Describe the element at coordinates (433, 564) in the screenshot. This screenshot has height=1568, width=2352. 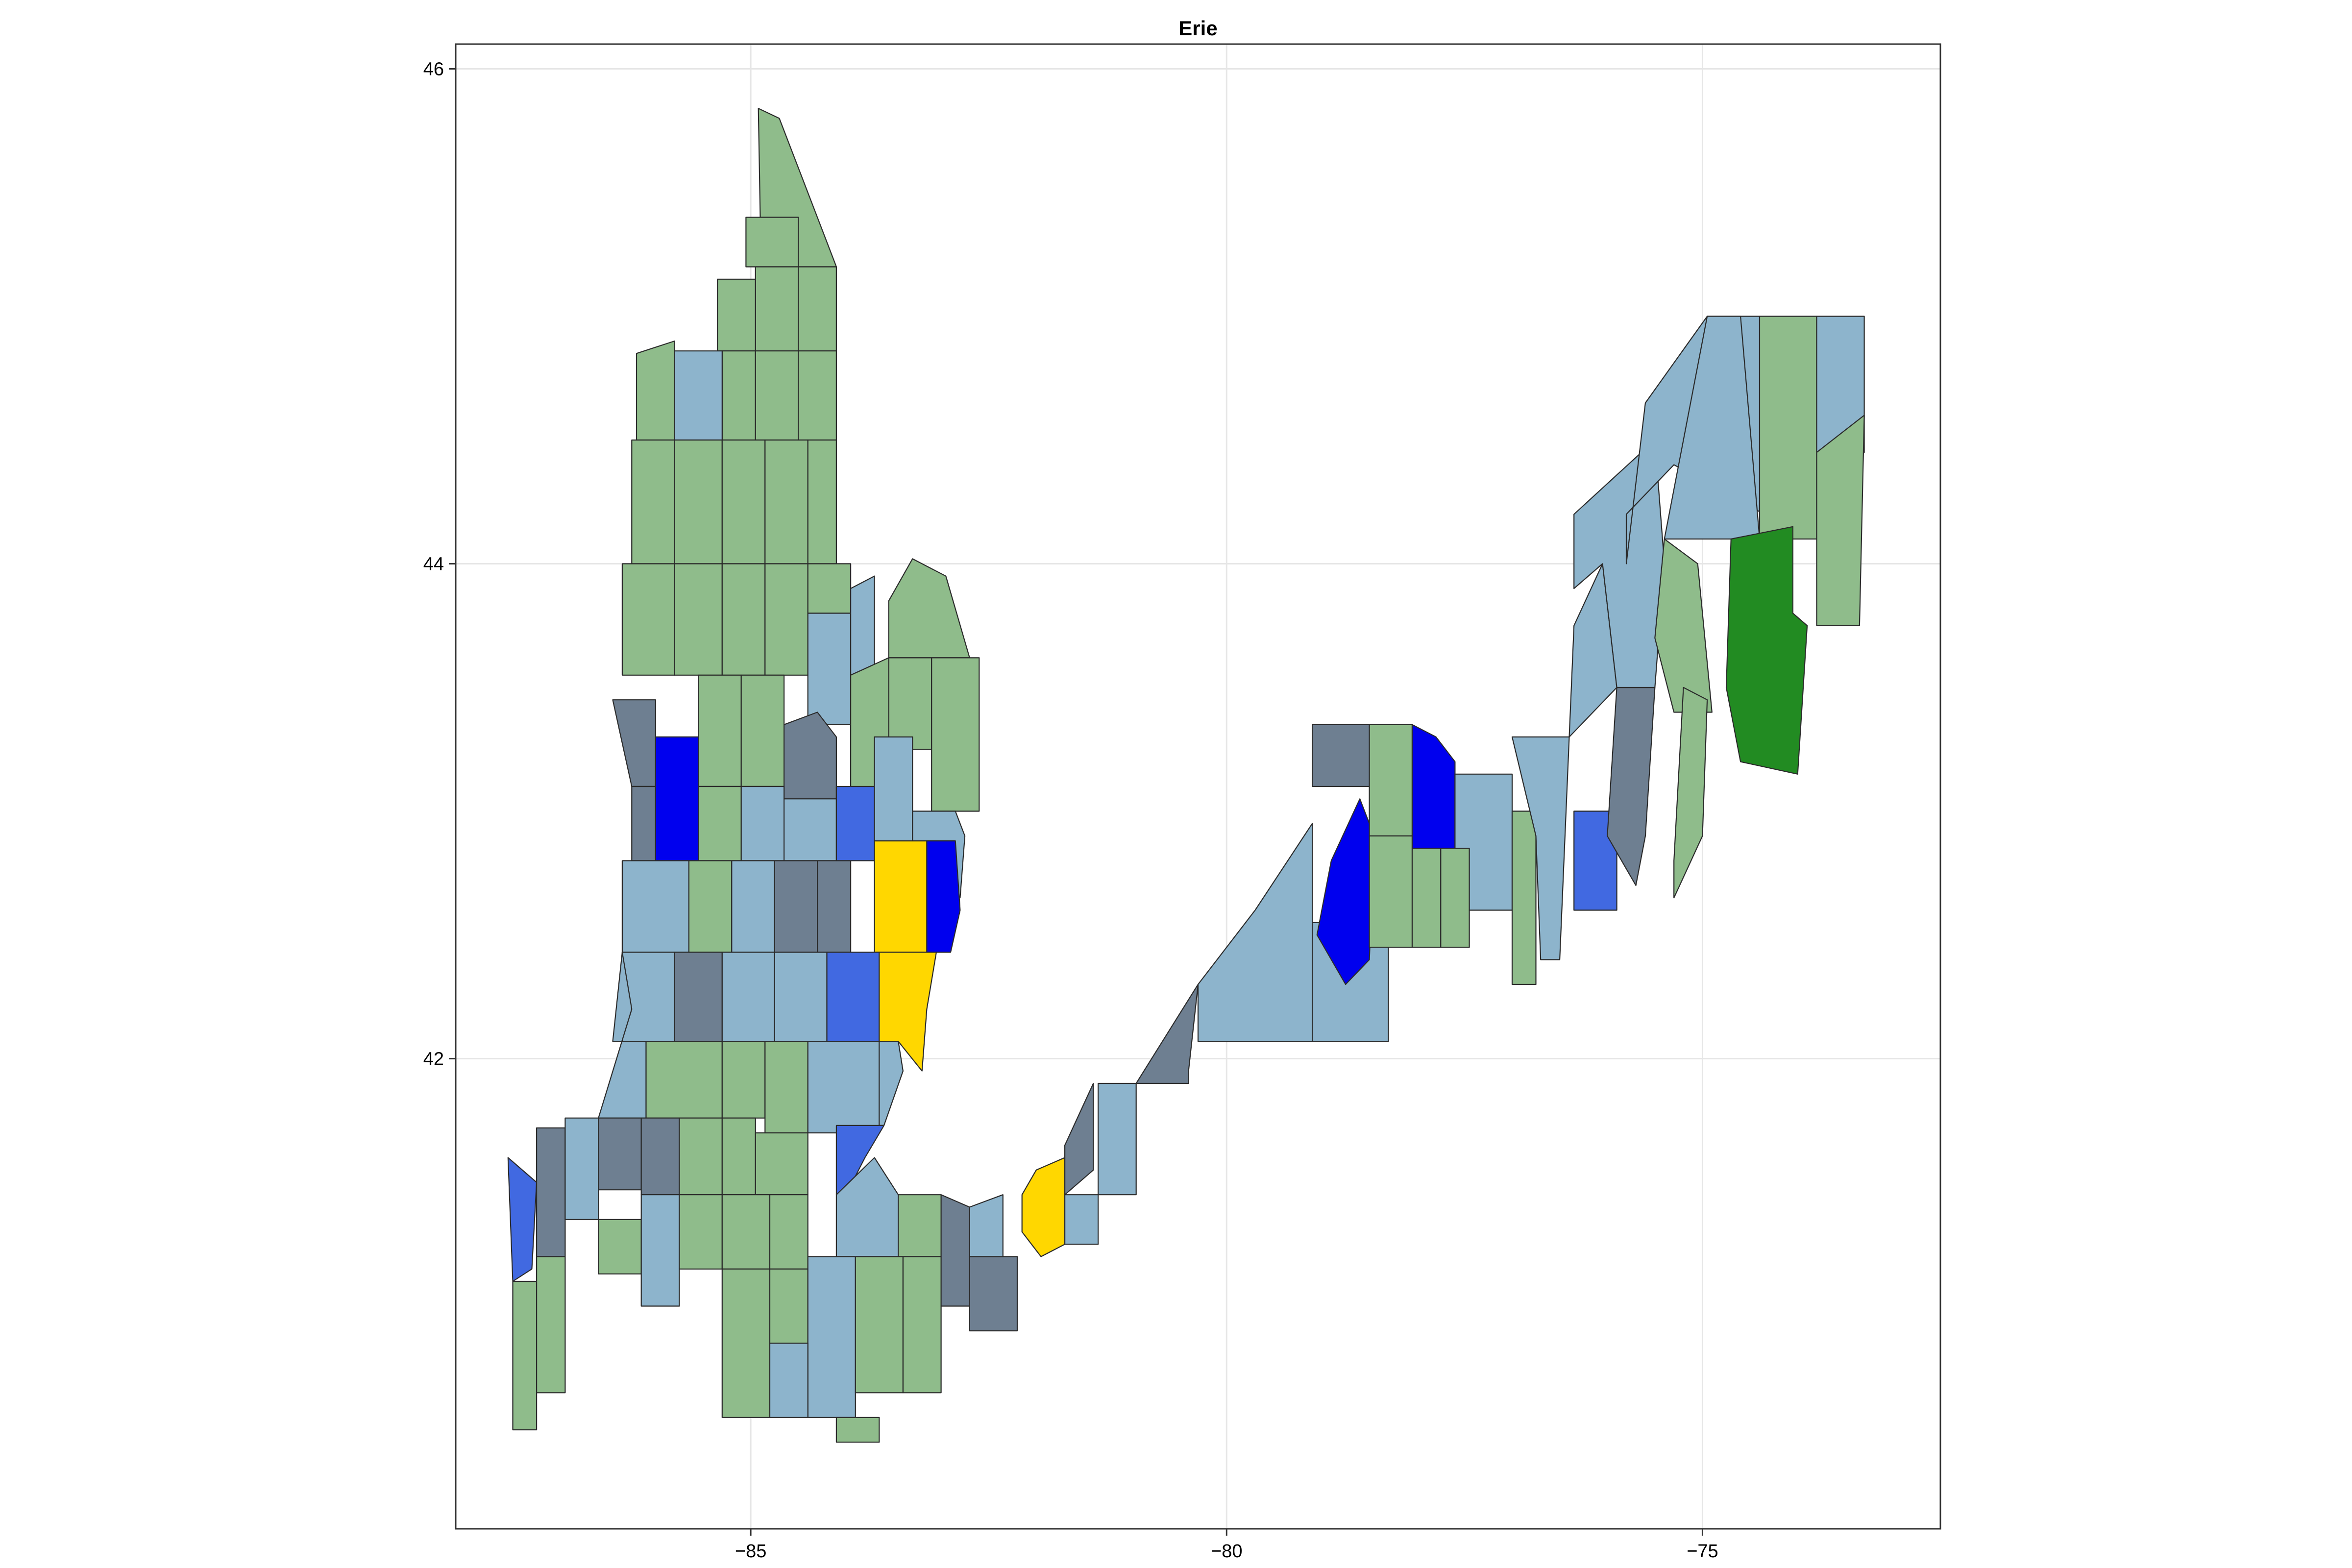
I see `y-tick-label: 44` at that location.